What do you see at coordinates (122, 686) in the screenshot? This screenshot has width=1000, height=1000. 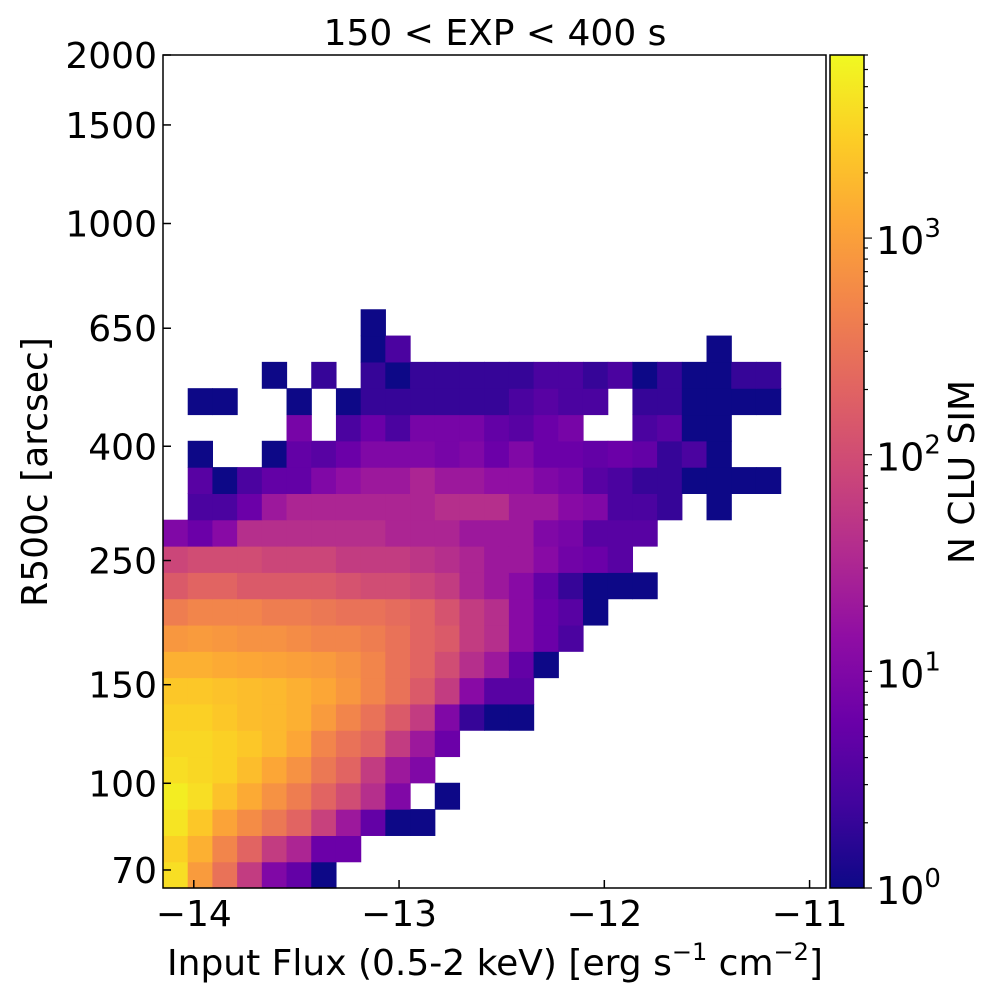 I see `y-tick-label: 150` at bounding box center [122, 686].